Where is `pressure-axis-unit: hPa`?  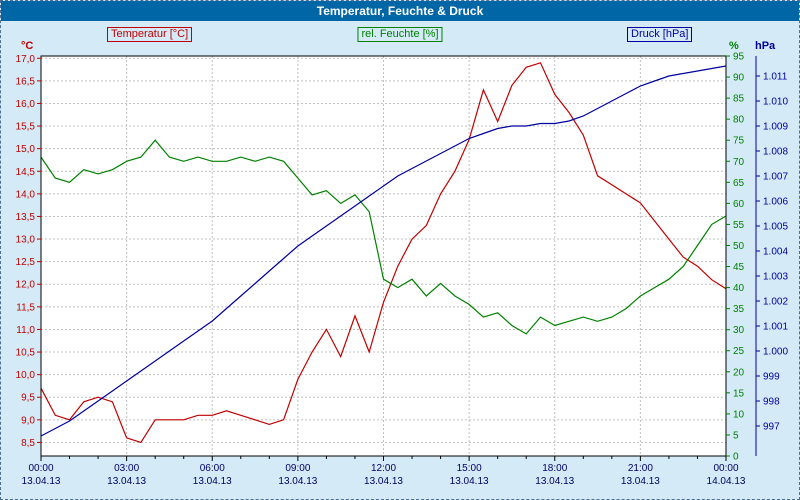 pressure-axis-unit: hPa is located at coordinates (765, 46).